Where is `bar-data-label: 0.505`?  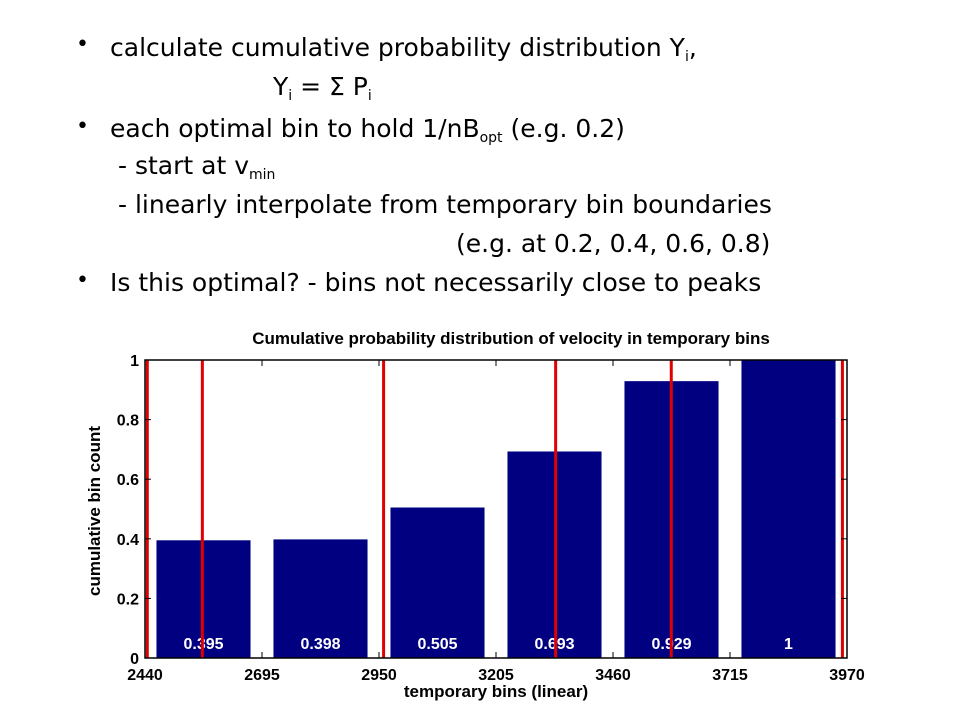 bar-data-label: 0.505 is located at coordinates (437, 644).